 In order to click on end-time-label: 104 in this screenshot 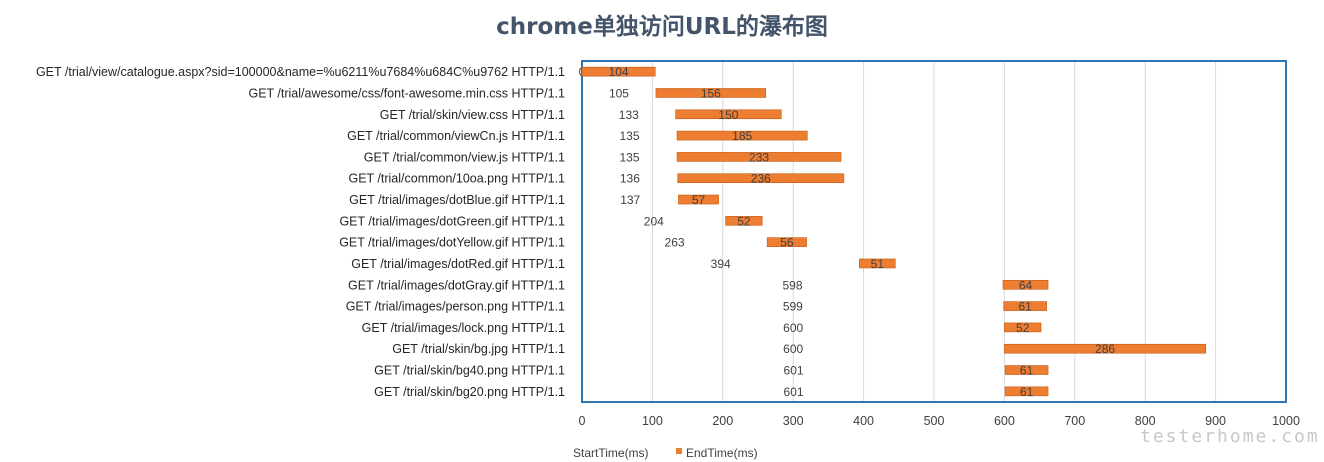, I will do `click(619, 72)`.